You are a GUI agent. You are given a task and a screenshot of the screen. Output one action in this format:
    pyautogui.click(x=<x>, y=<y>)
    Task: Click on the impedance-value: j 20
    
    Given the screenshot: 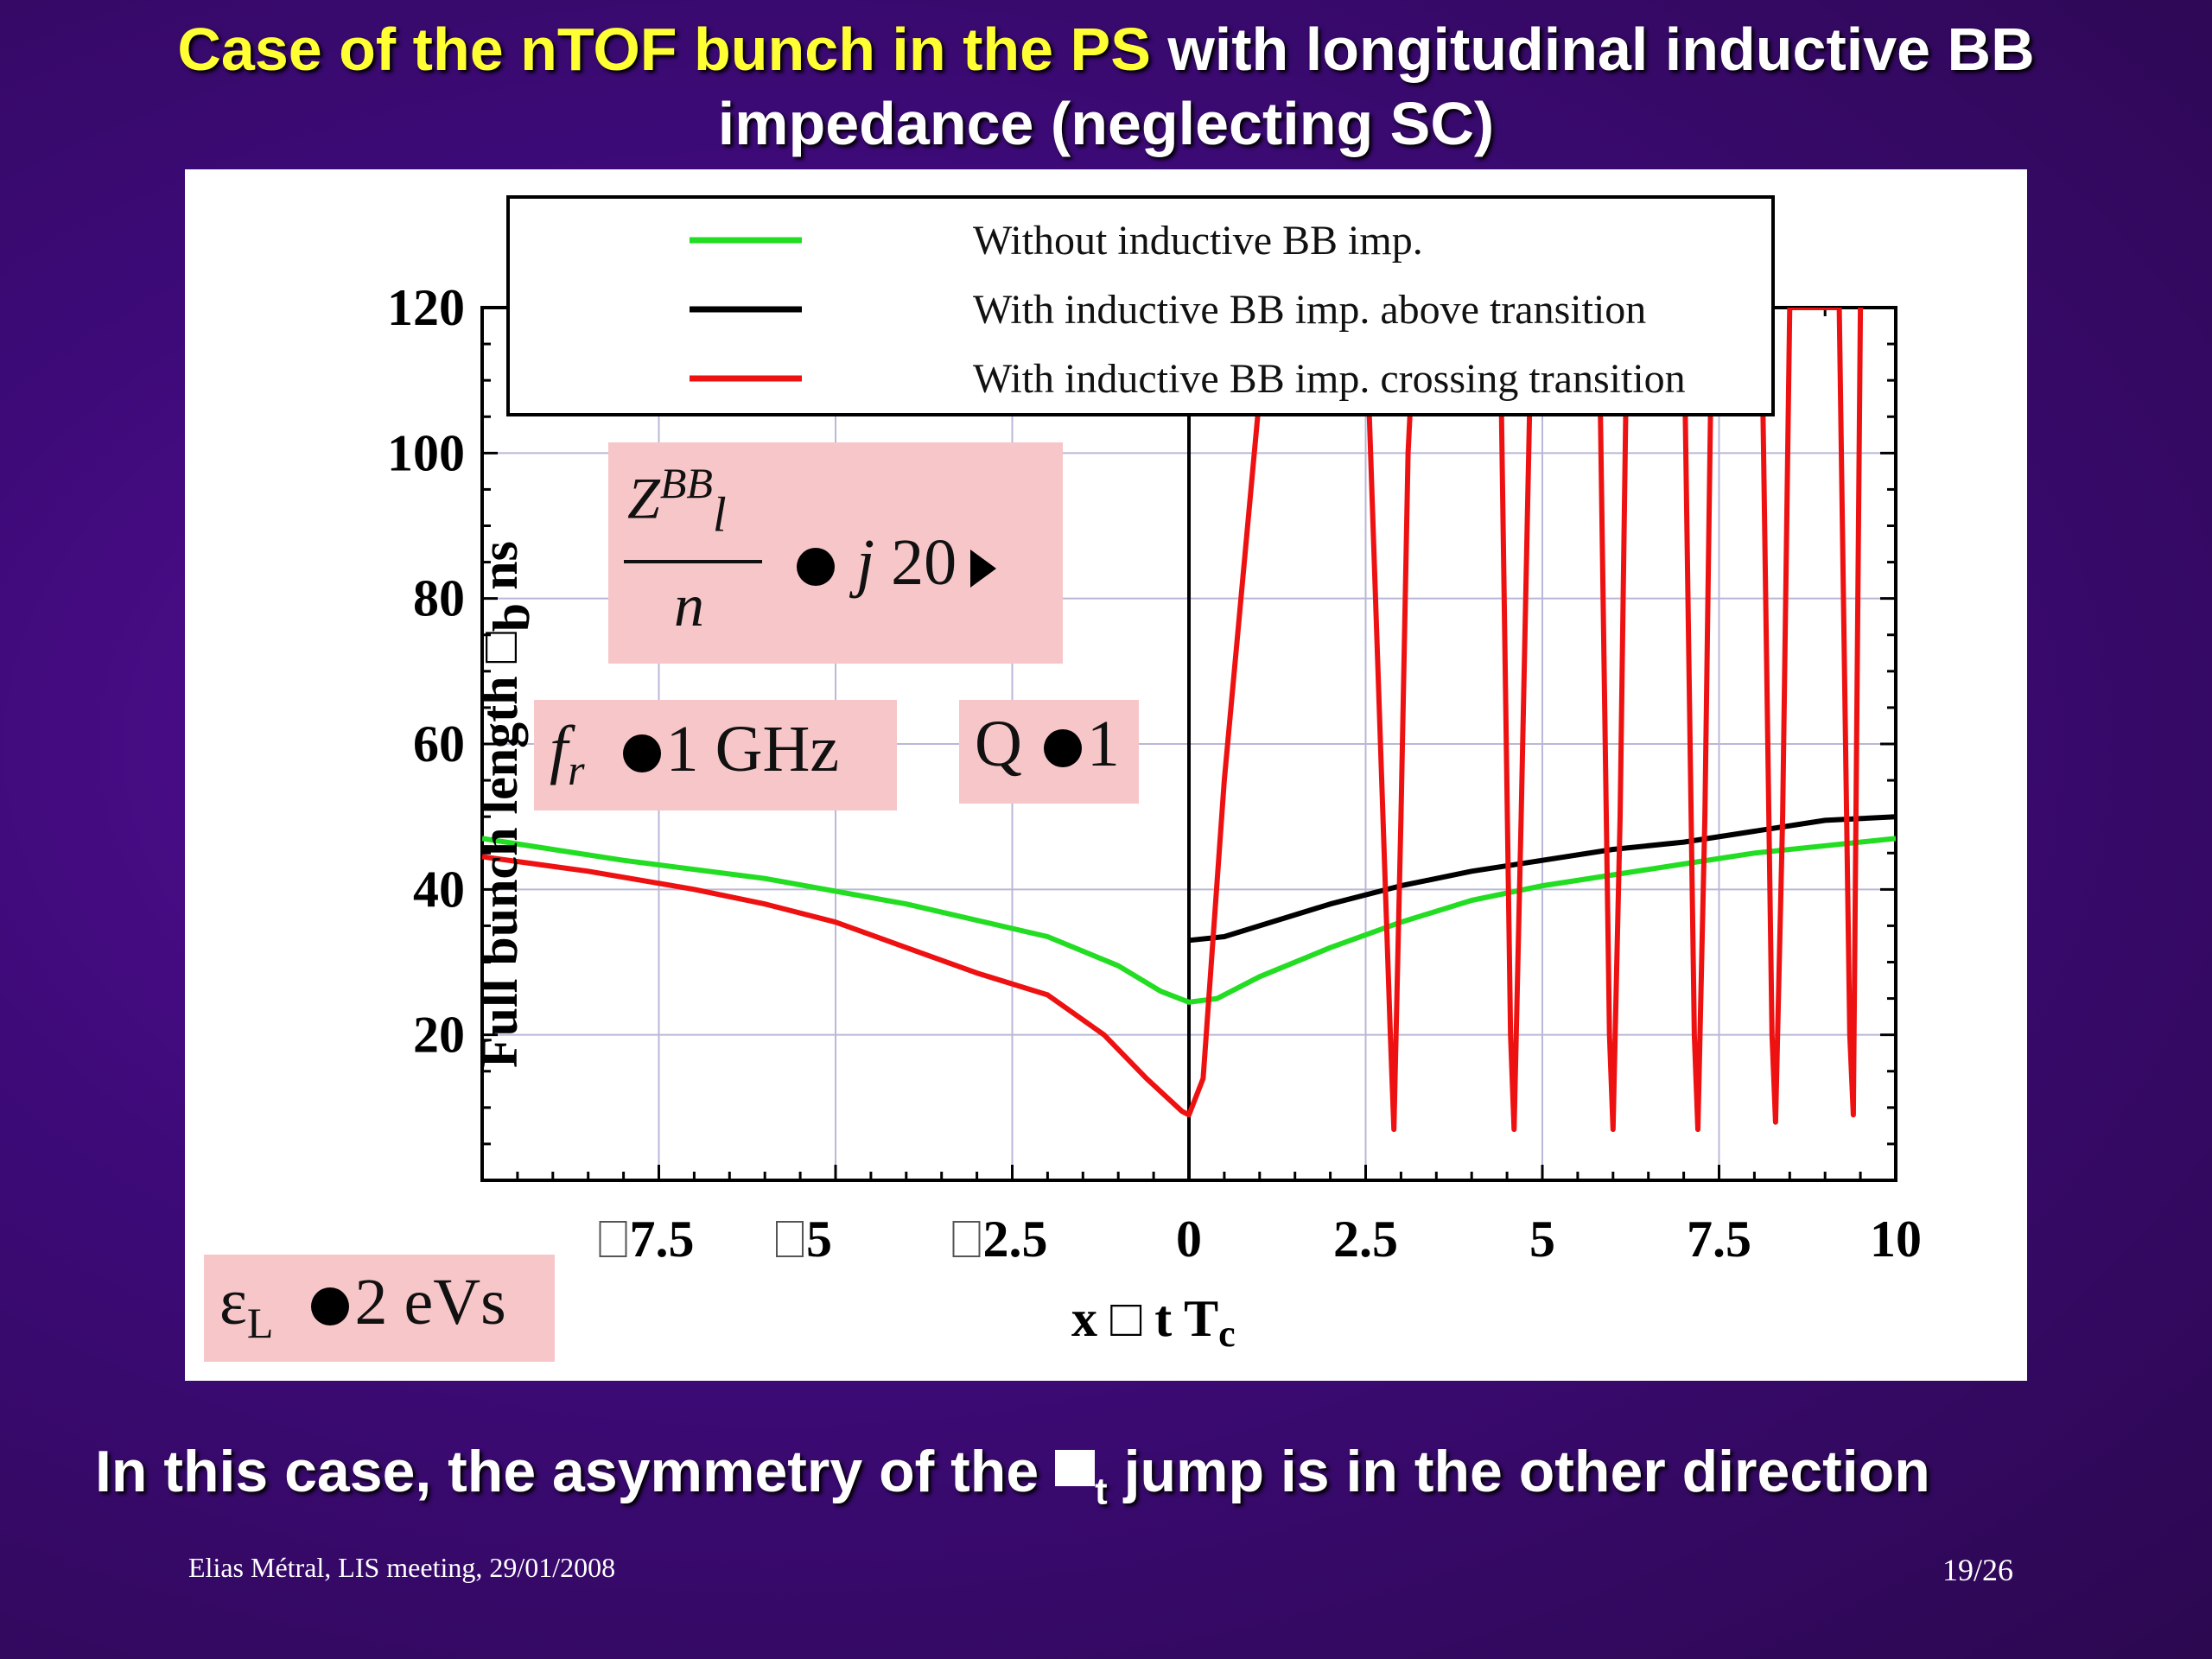 What is the action you would take?
    pyautogui.click(x=894, y=563)
    